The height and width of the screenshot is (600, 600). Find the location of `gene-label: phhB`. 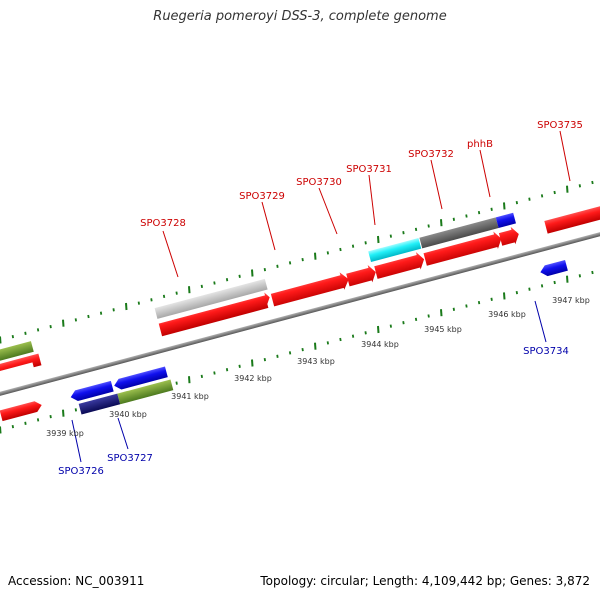

gene-label: phhB is located at coordinates (480, 144).